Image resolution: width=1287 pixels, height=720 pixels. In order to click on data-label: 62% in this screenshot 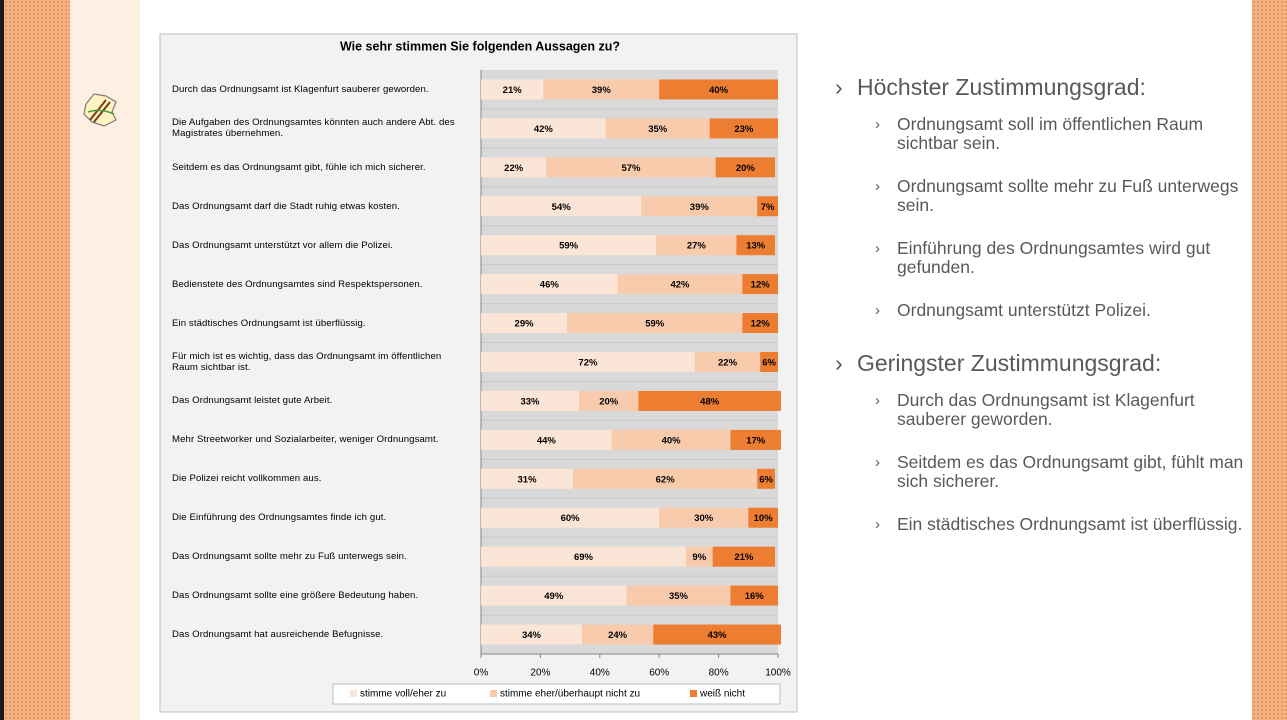, I will do `click(666, 479)`.